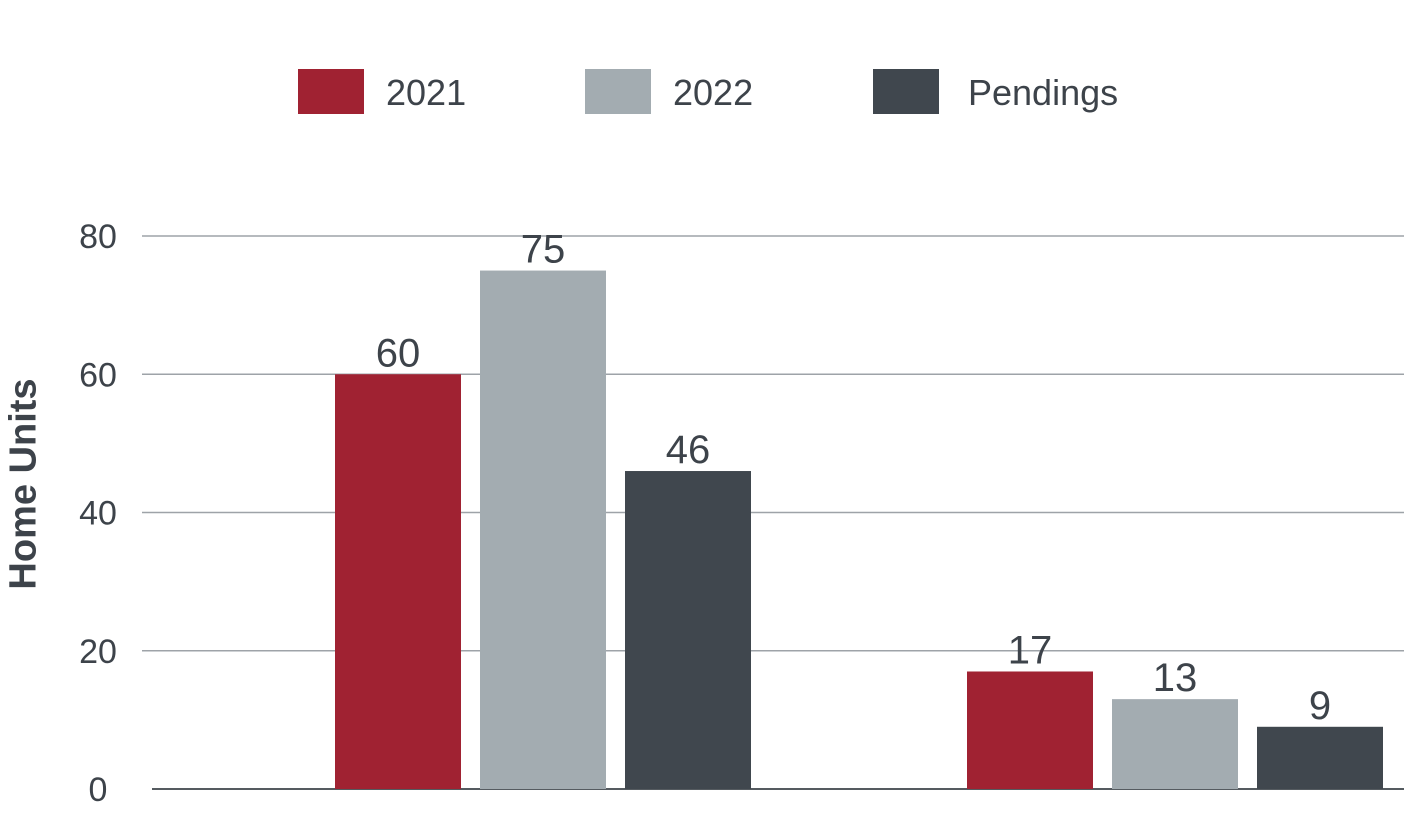 The width and height of the screenshot is (1404, 822). What do you see at coordinates (398, 353) in the screenshot?
I see `data-label-2021-group-1: 60` at bounding box center [398, 353].